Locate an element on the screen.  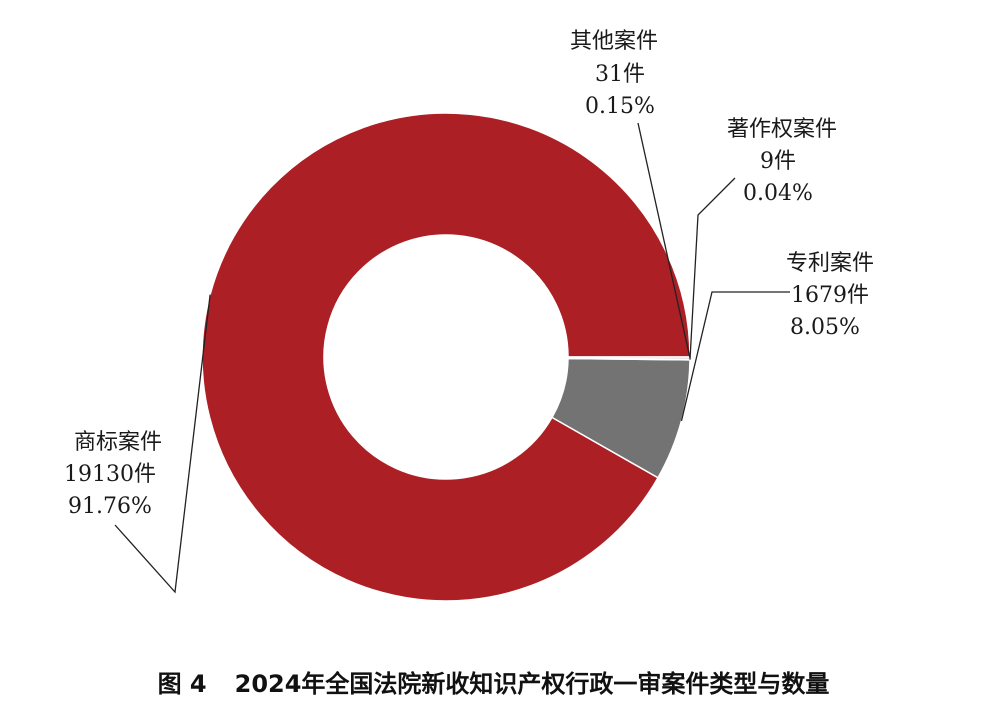
chart-title: 2024年全国法院新收知识产权行政一审案件类型与数量 is located at coordinates (532, 684).